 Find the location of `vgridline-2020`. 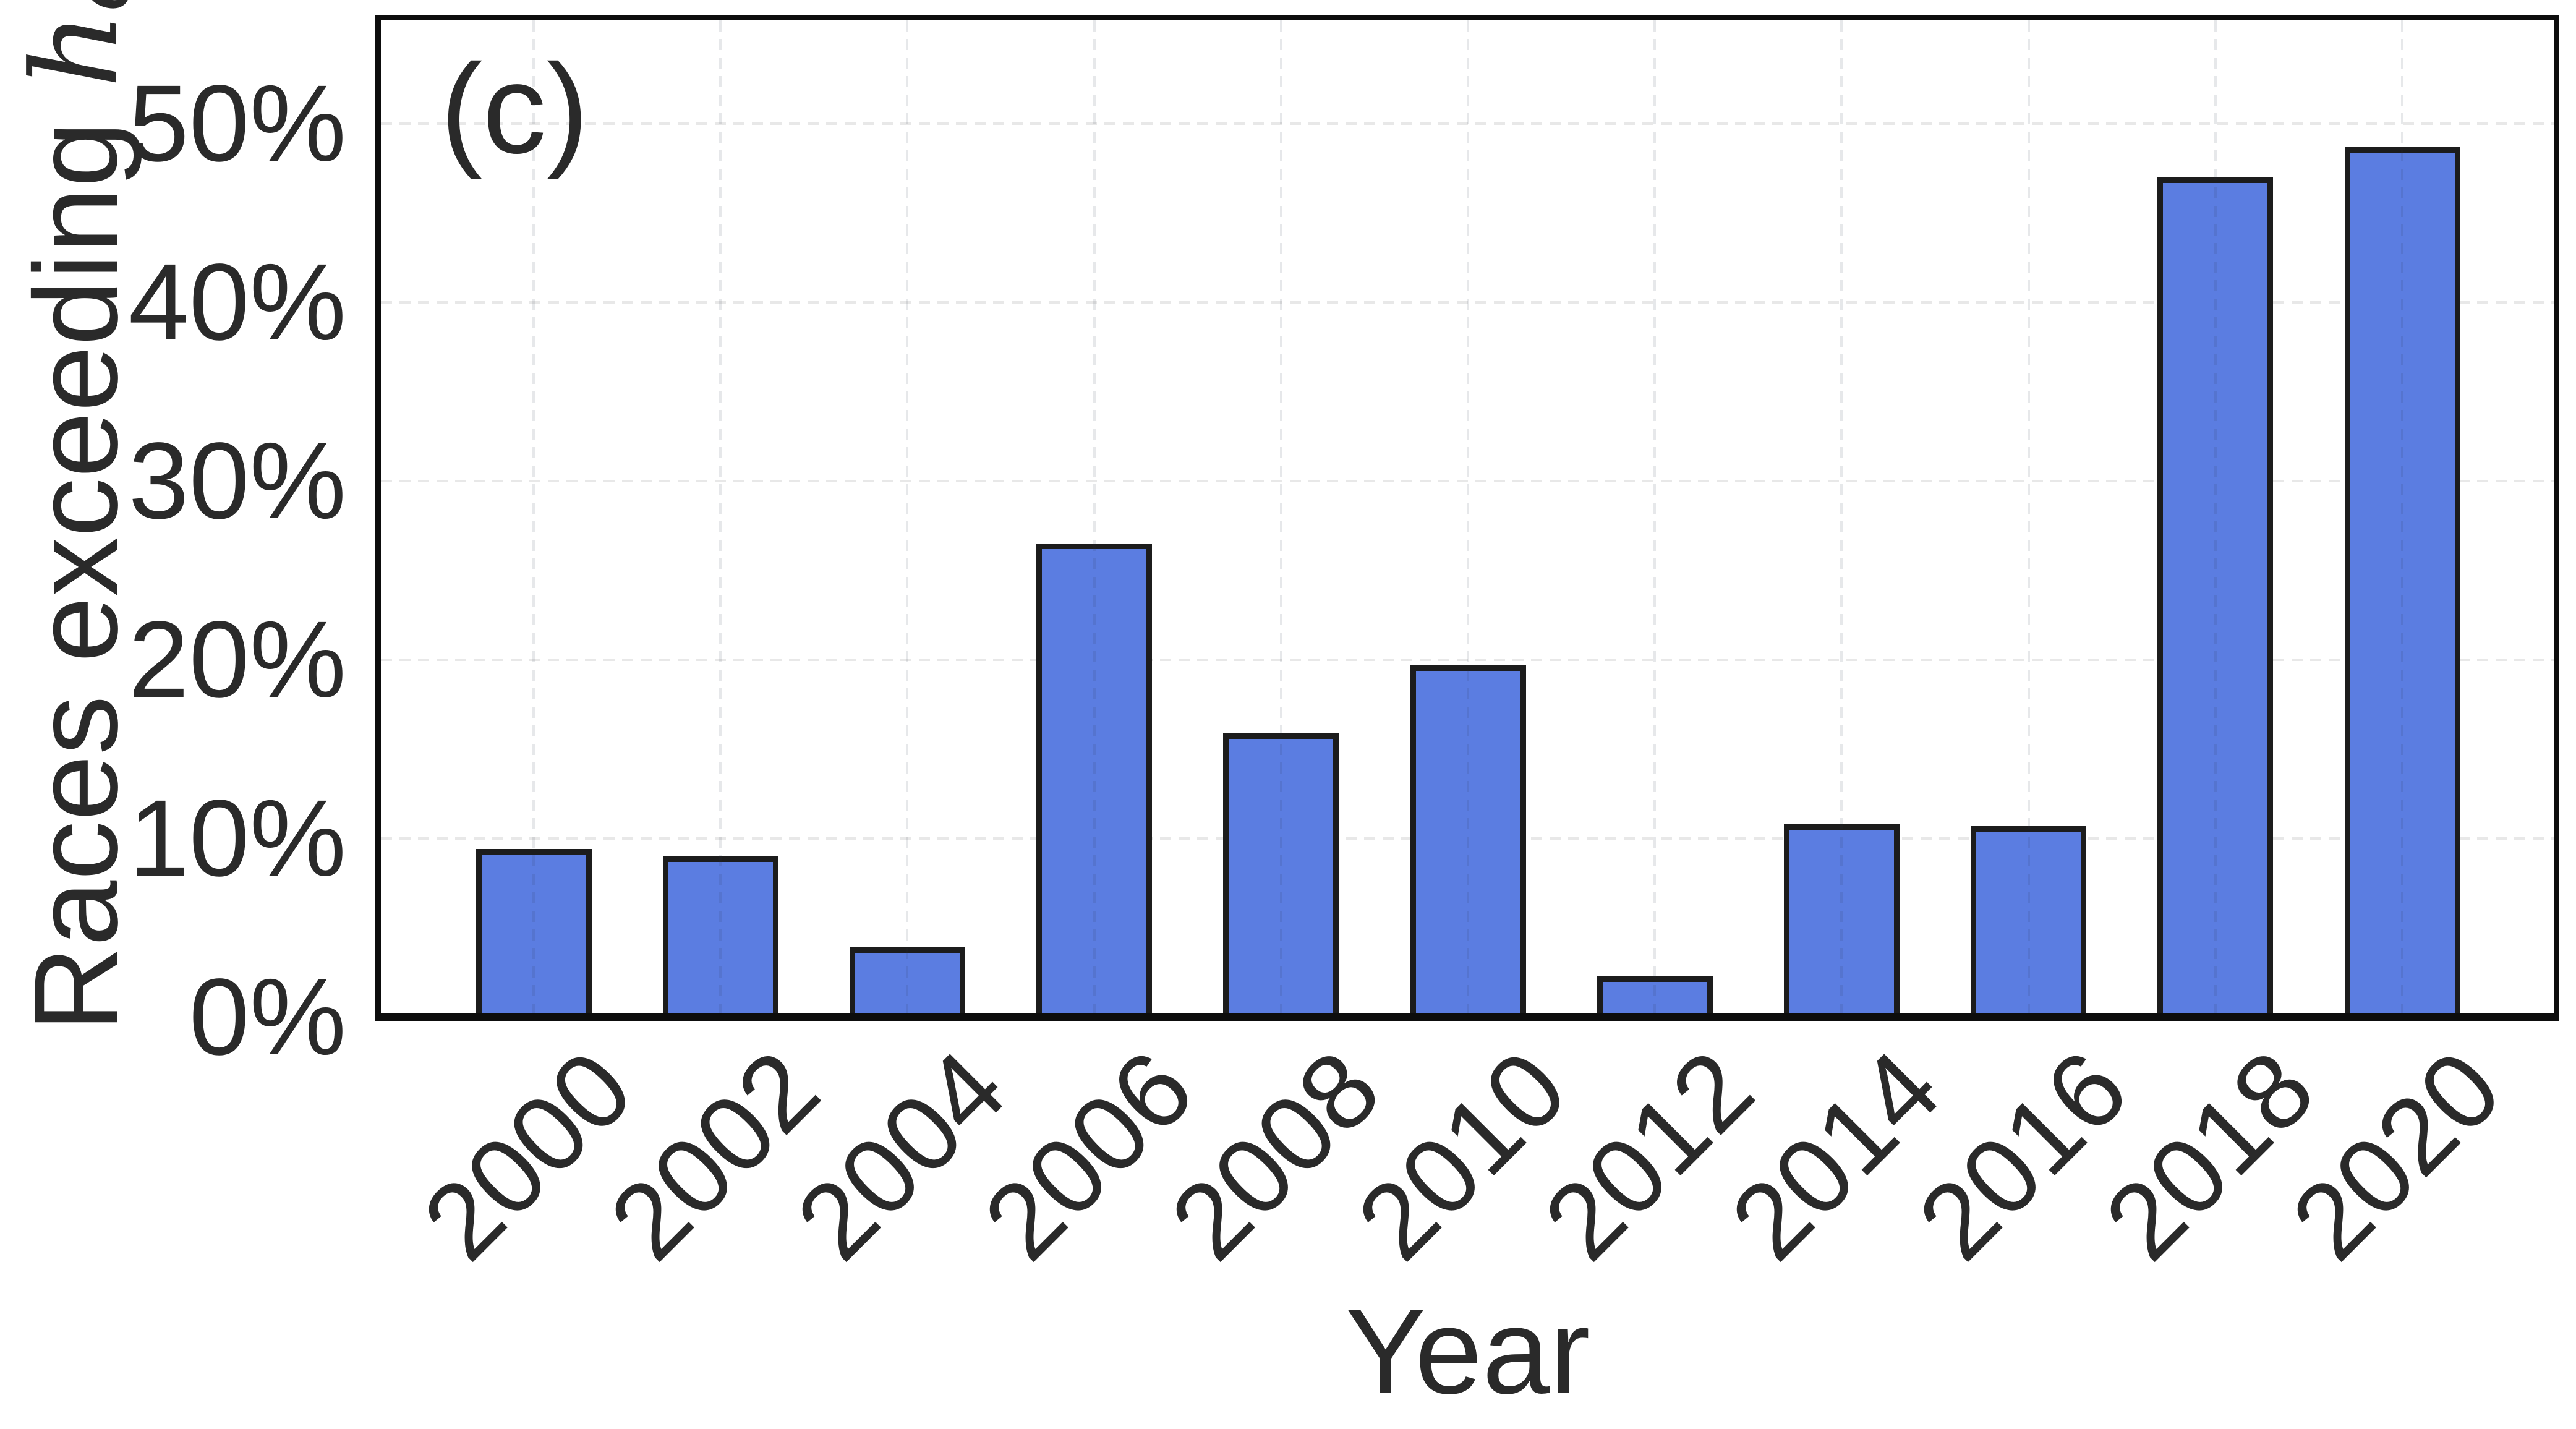

vgridline-2020 is located at coordinates (2402, 518).